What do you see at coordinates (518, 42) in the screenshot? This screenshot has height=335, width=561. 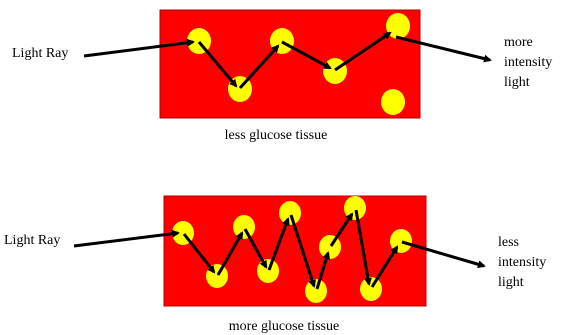 I see `output-label-line: more` at bounding box center [518, 42].